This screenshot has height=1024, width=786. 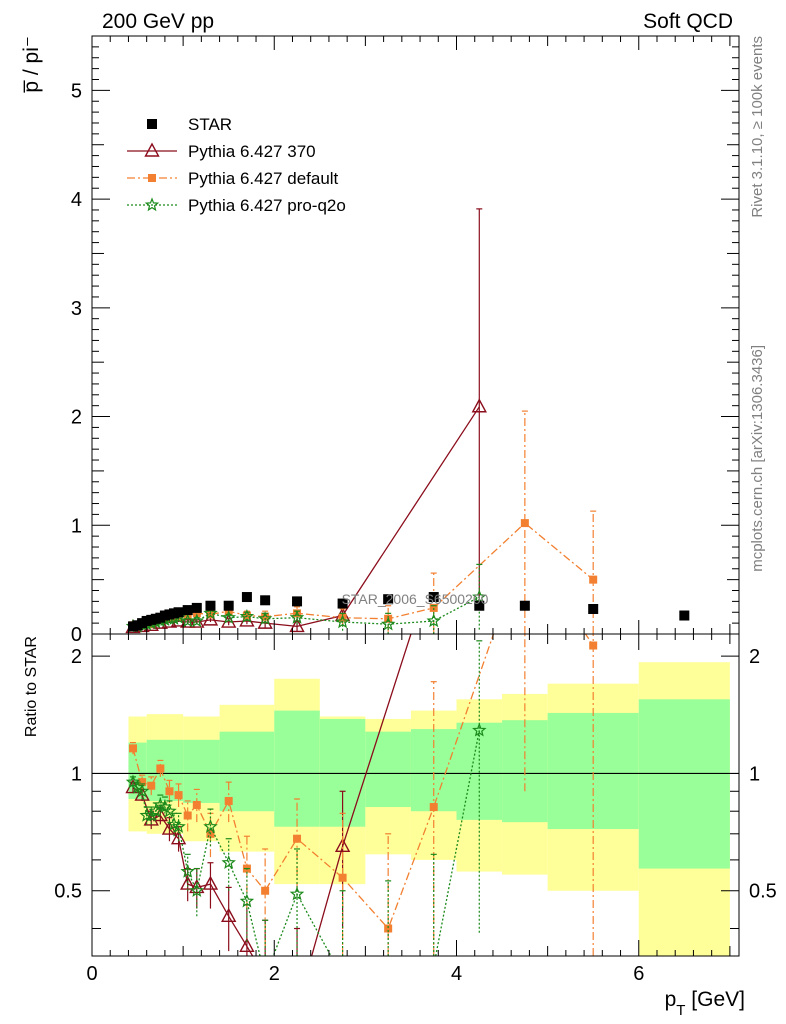 What do you see at coordinates (158, 21) in the screenshot?
I see `header-left-label: 200 GeV pp` at bounding box center [158, 21].